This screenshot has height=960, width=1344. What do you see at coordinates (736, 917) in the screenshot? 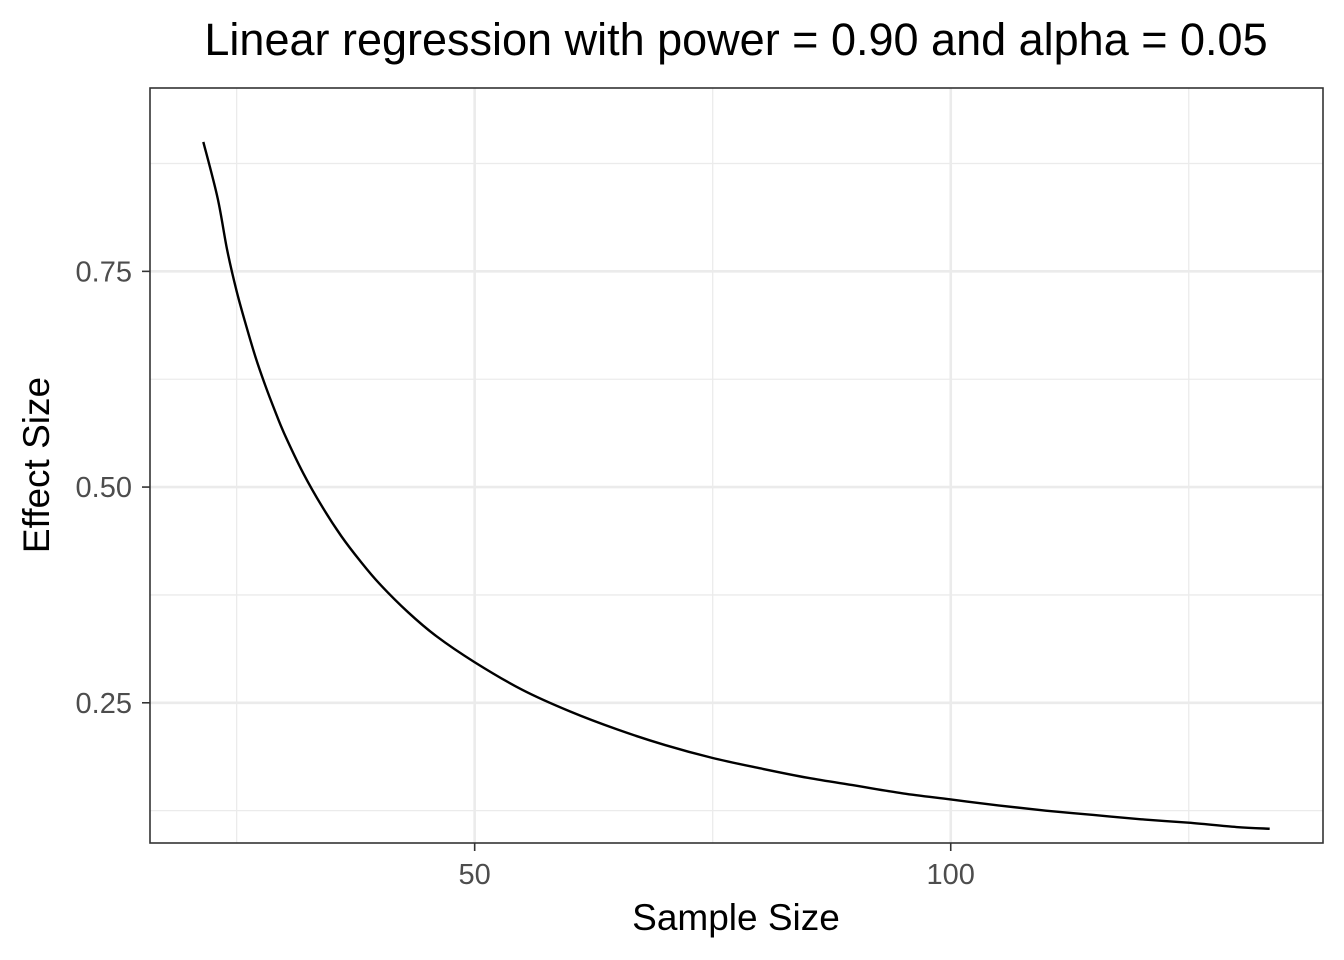
I see `x-axis-title: Sample Size` at bounding box center [736, 917].